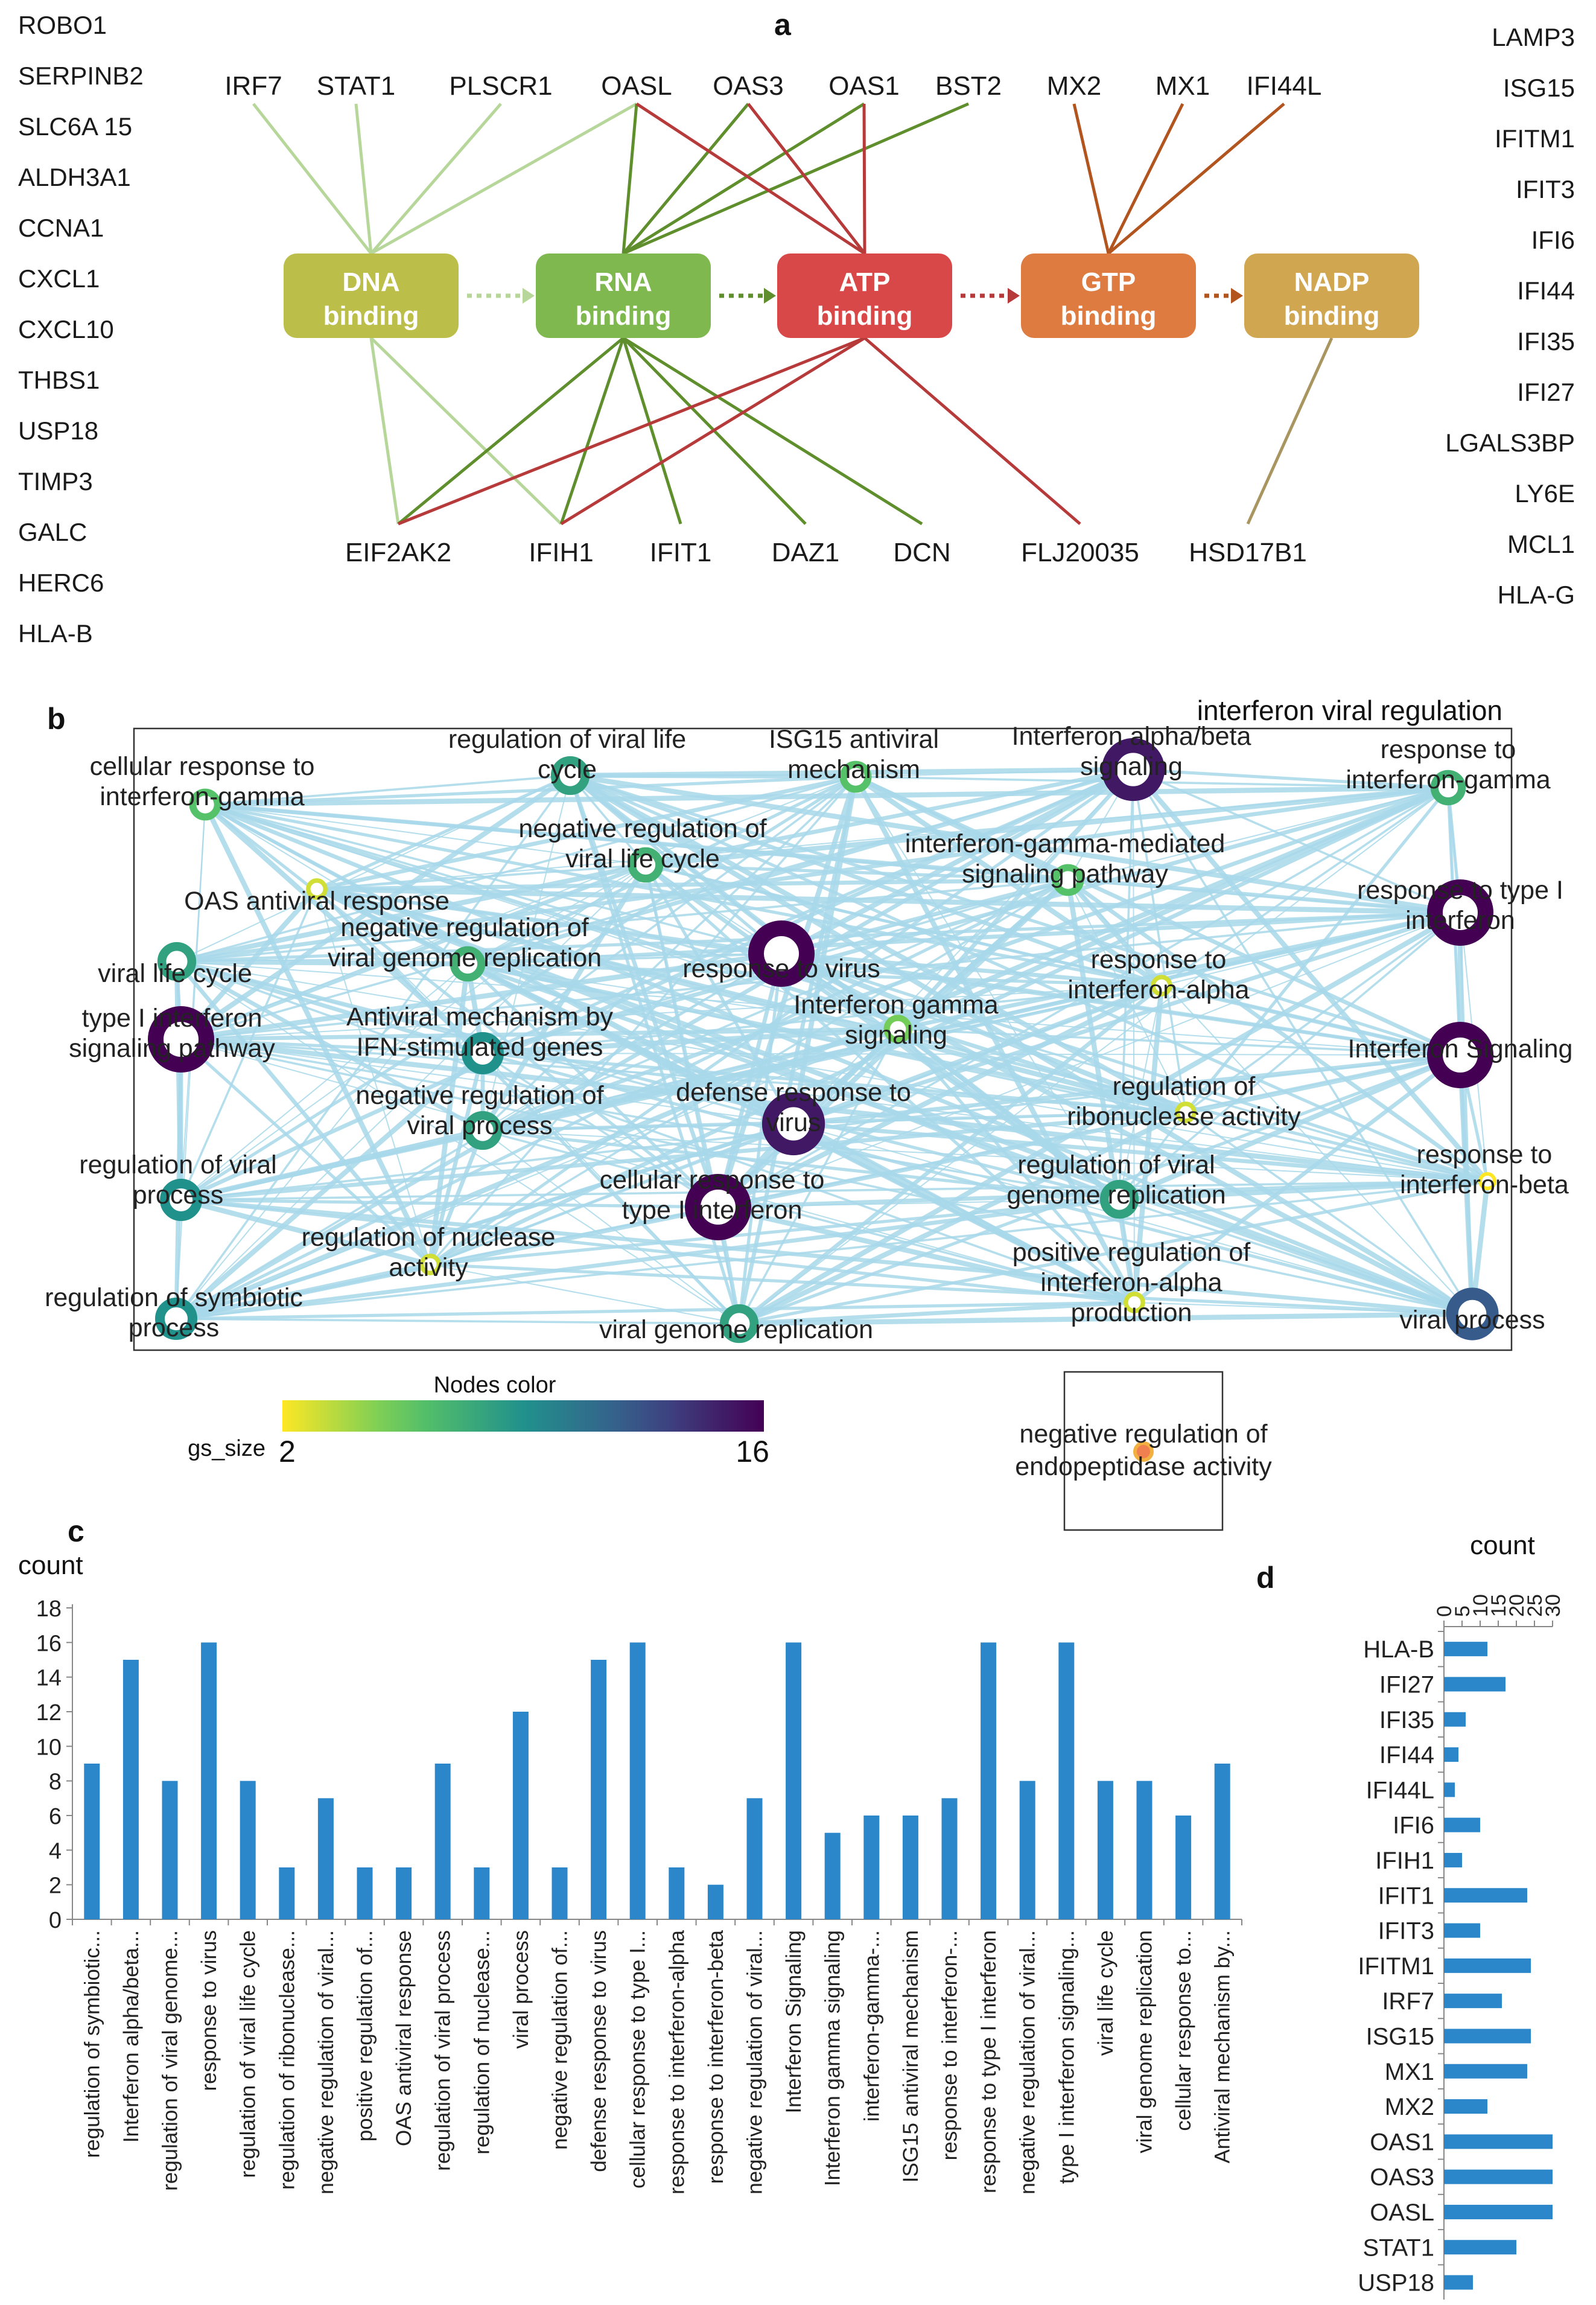  I want to click on node-label: viral genome replication, so click(465, 957).